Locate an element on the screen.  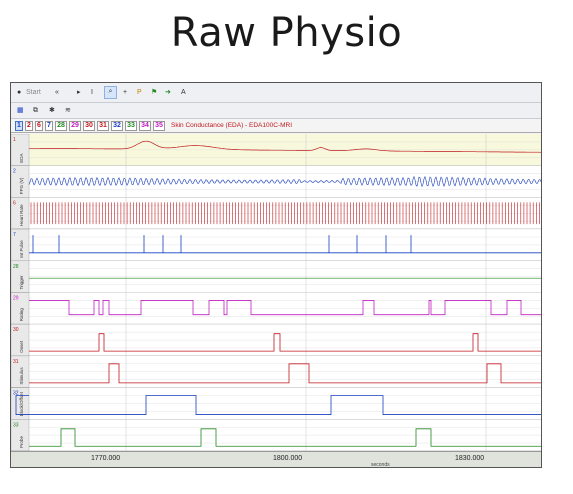
arrow-icon: ➜ is located at coordinates (168, 92).